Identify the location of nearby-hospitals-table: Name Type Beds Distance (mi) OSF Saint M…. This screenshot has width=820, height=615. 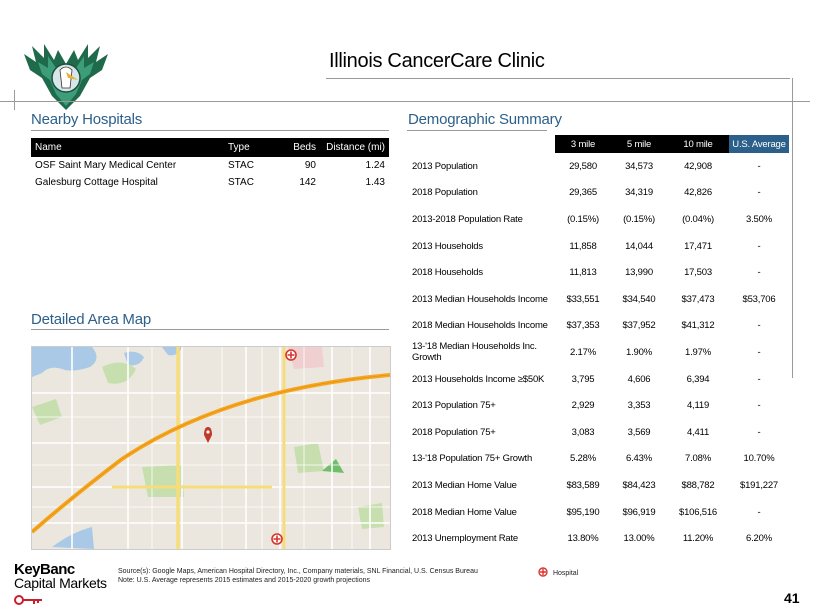
(210, 164).